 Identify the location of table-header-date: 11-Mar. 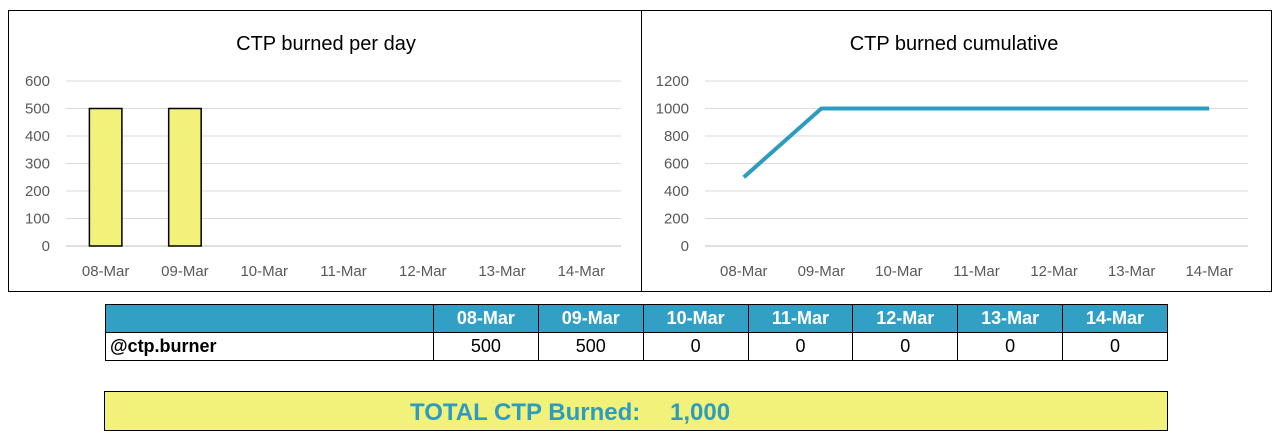
(800, 318).